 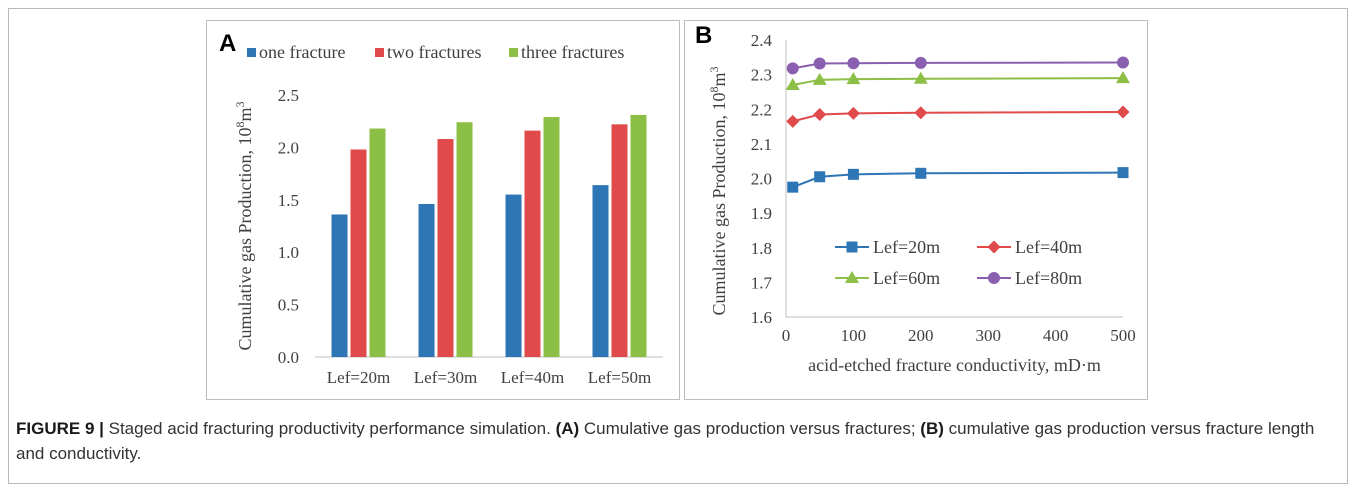 I want to click on x-tick-label: Lef=40m, so click(x=532, y=377).